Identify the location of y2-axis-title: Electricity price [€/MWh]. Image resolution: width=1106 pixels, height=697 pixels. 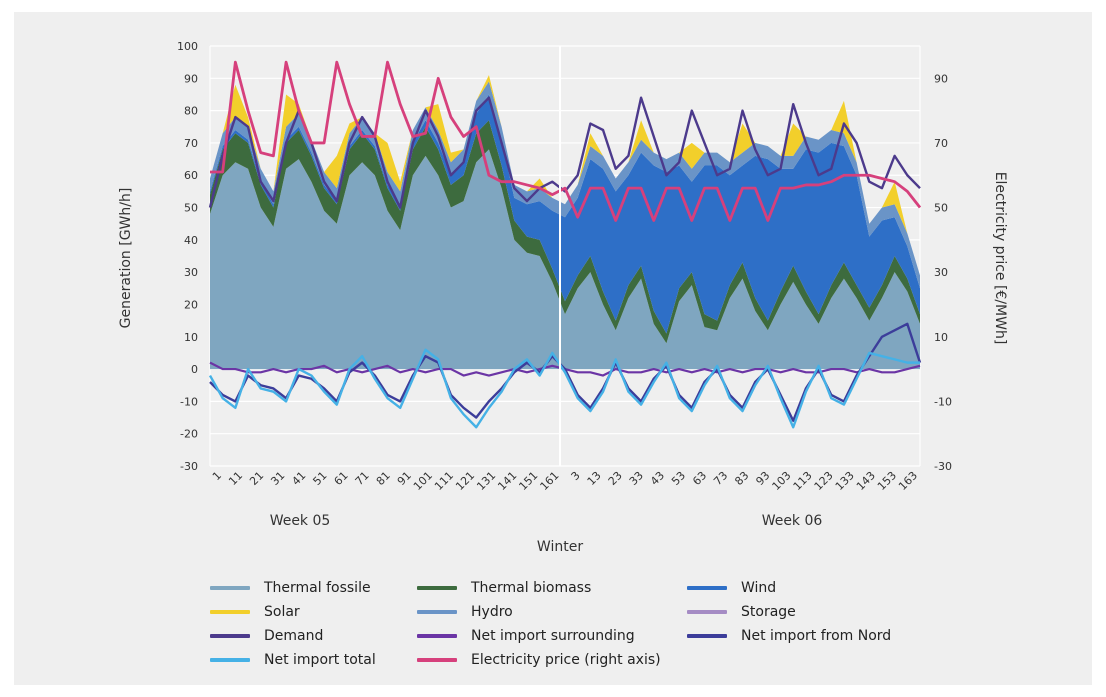
(1000, 258).